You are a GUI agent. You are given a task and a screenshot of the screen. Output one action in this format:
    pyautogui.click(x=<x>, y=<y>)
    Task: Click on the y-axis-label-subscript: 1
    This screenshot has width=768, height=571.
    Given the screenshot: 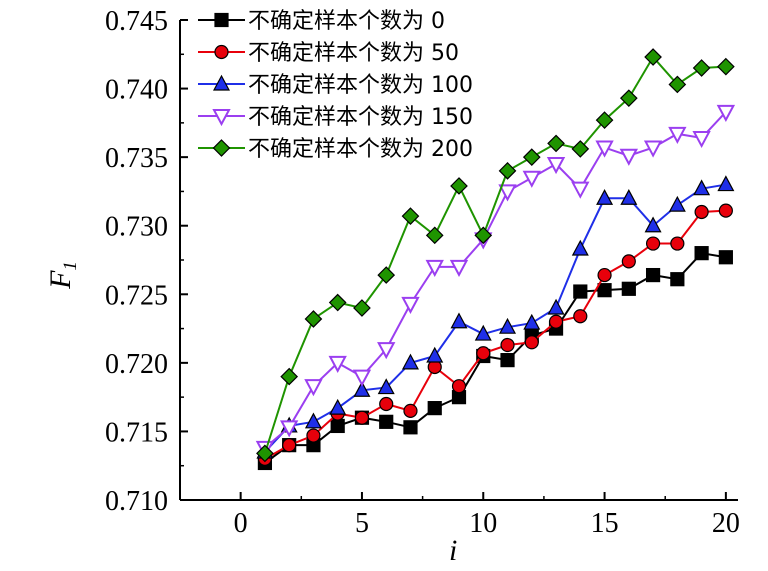 What is the action you would take?
    pyautogui.click(x=70, y=266)
    